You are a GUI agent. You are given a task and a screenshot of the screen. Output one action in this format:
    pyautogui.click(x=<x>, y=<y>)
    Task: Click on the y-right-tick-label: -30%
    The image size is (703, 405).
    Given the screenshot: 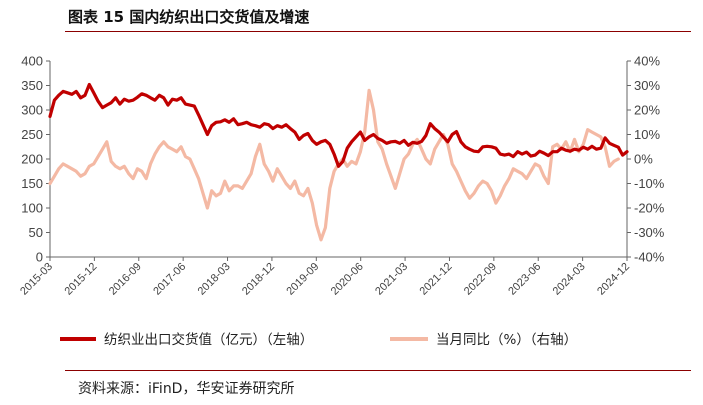 What is the action you would take?
    pyautogui.click(x=649, y=232)
    